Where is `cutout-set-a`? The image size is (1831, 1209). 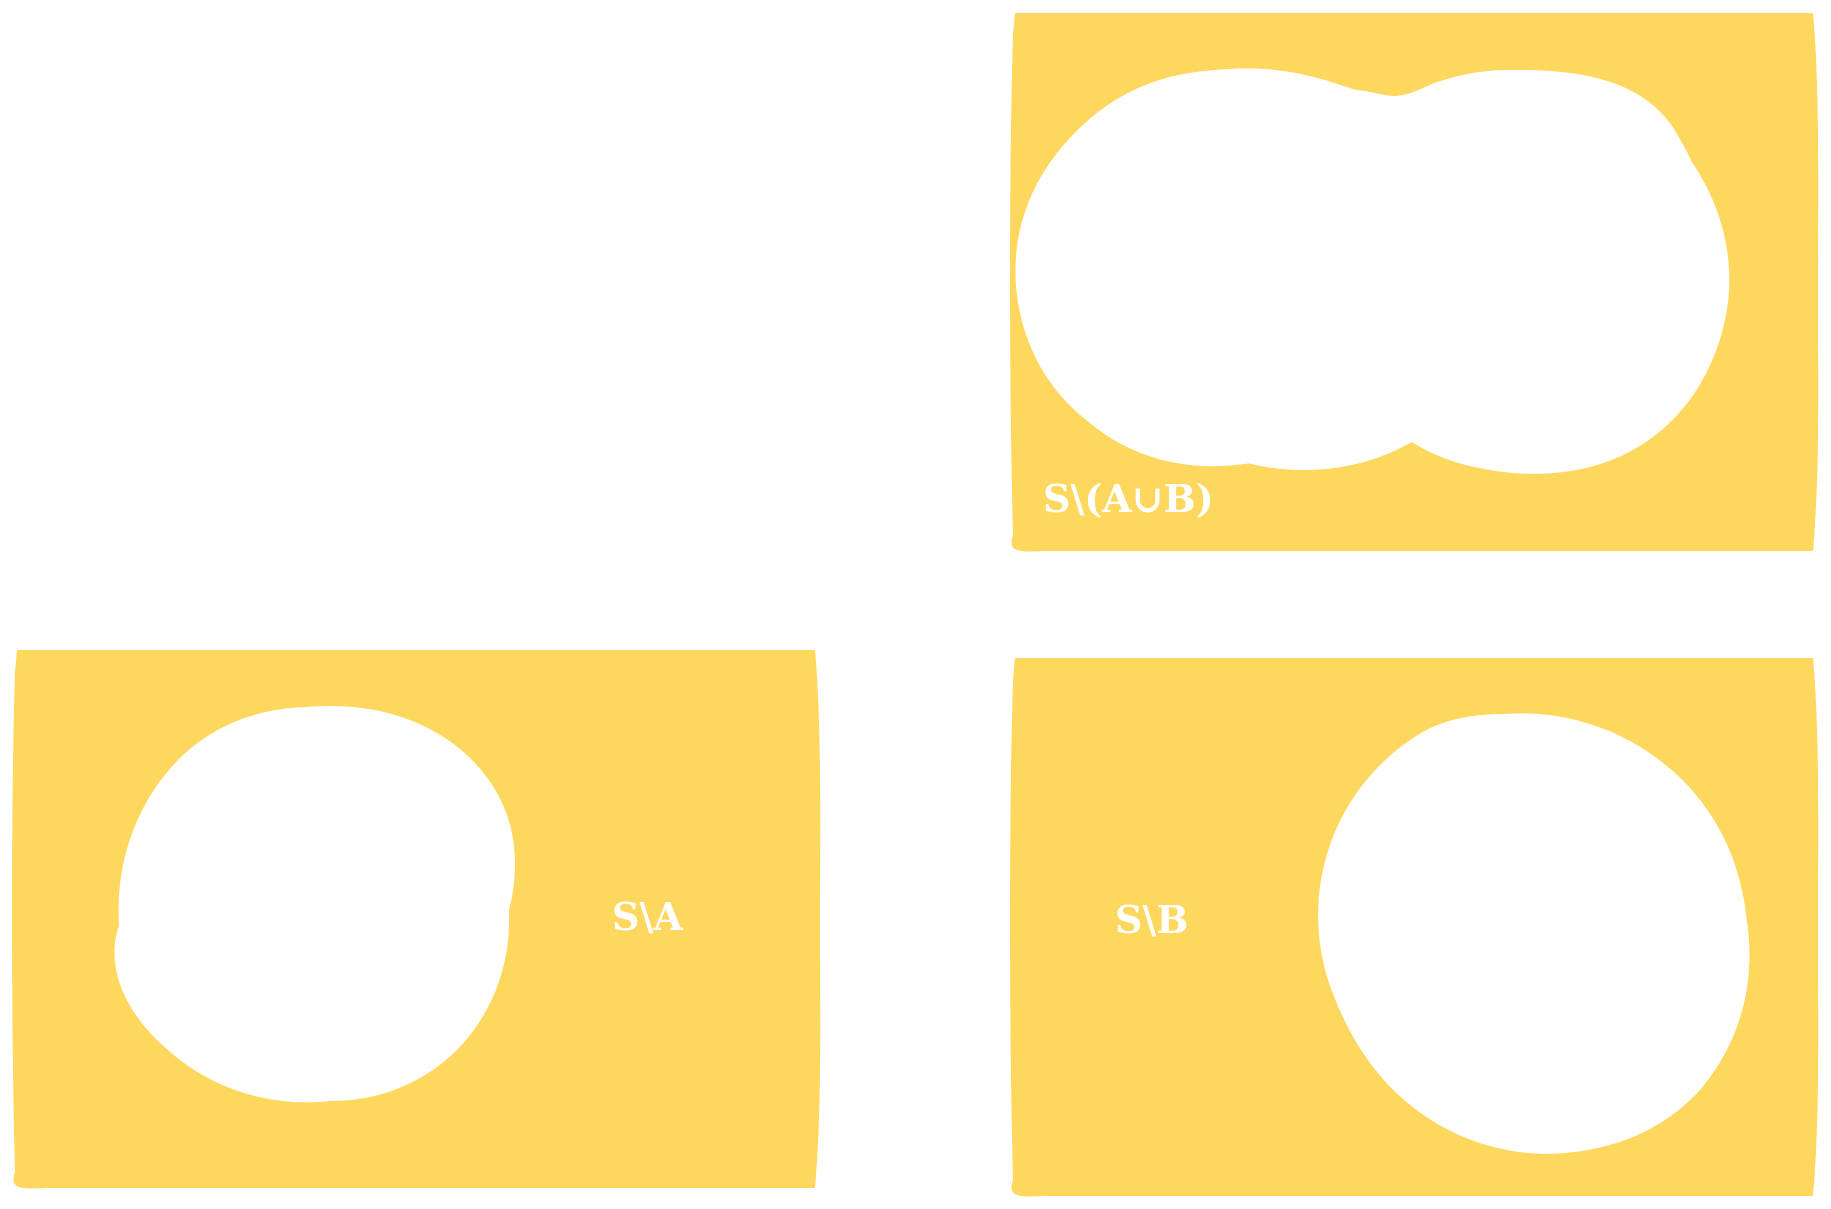
cutout-set-a is located at coordinates (315, 904).